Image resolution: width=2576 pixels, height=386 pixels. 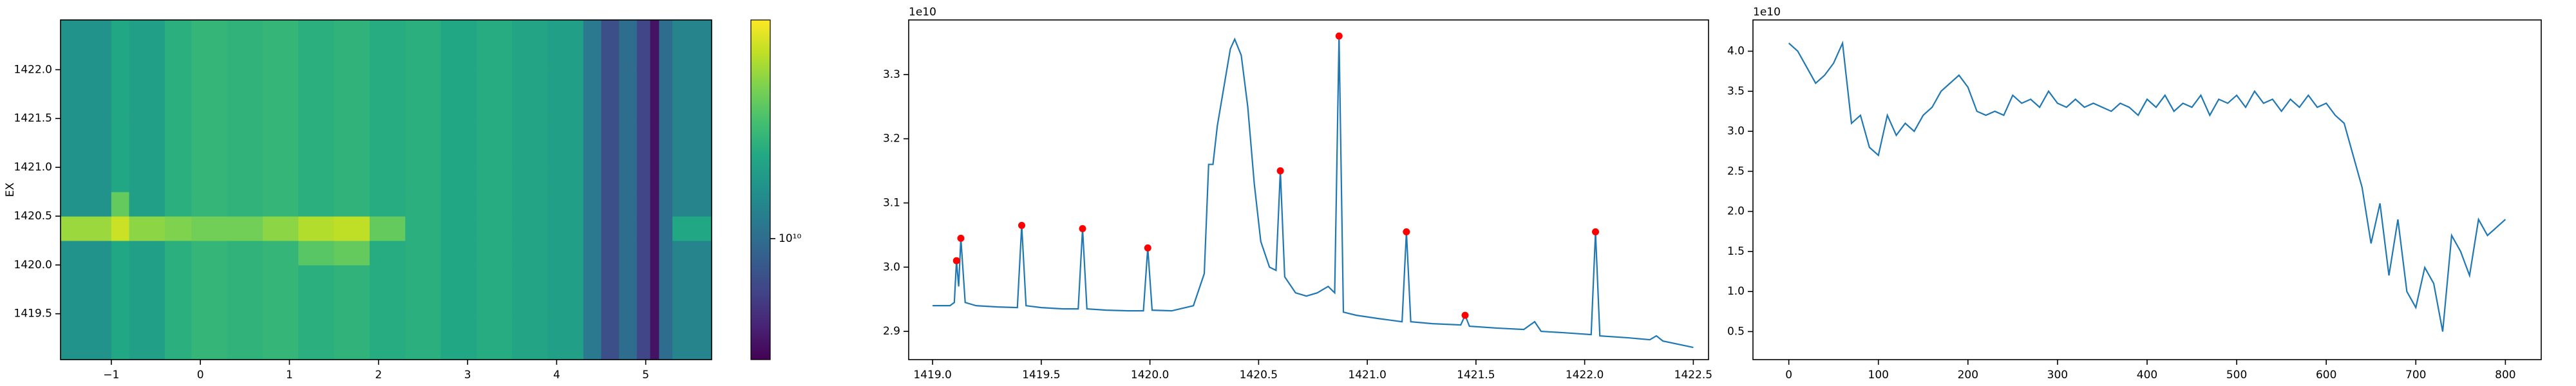 I want to click on y-tick-label: 2.9, so click(x=891, y=331).